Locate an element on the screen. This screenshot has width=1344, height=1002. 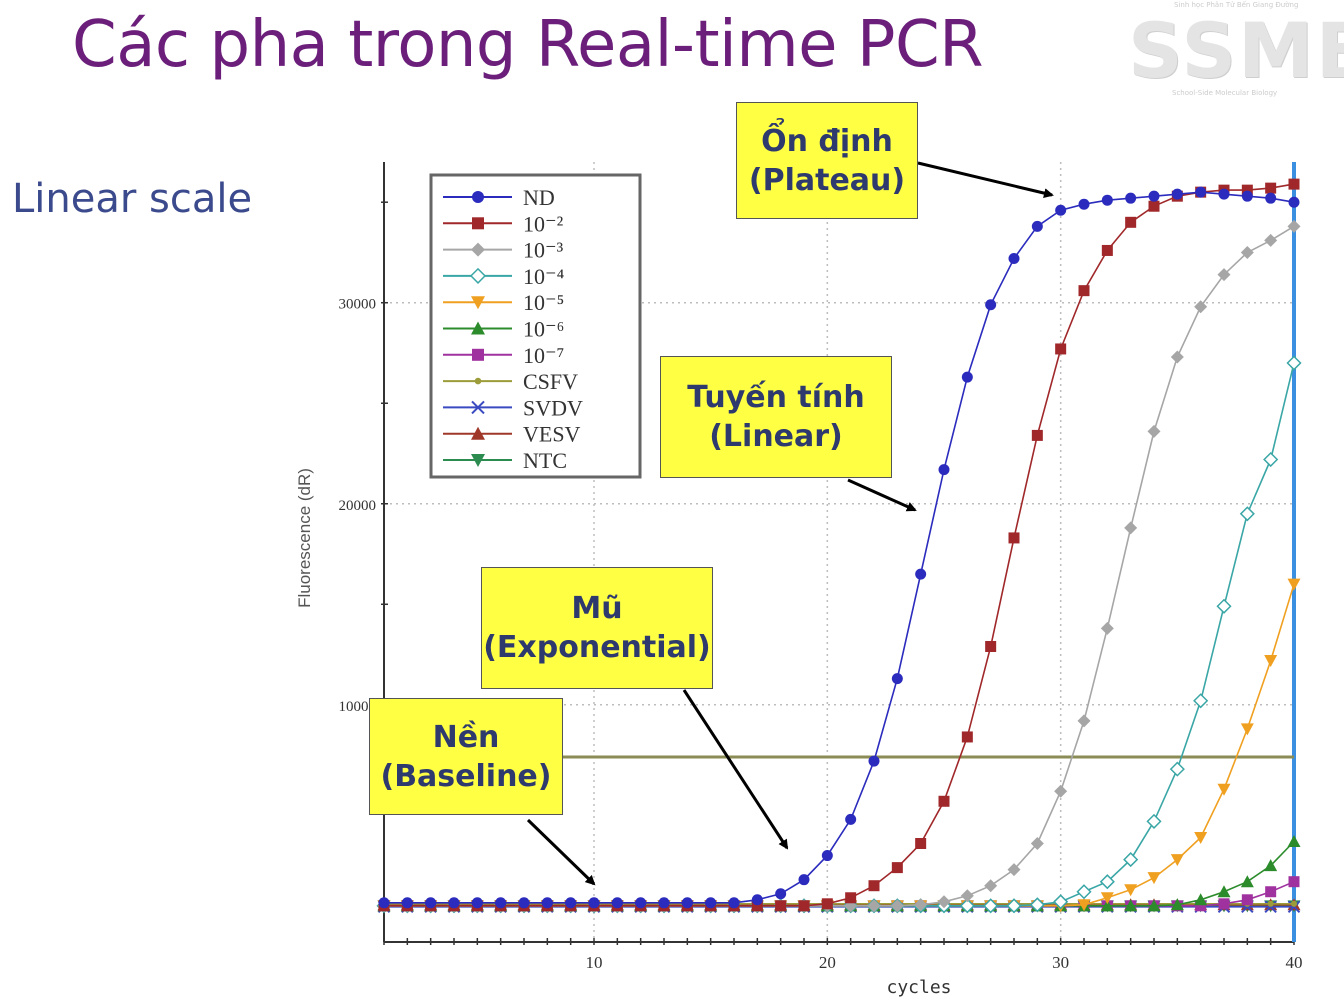
x-tick-label: 40 is located at coordinates (1294, 962).